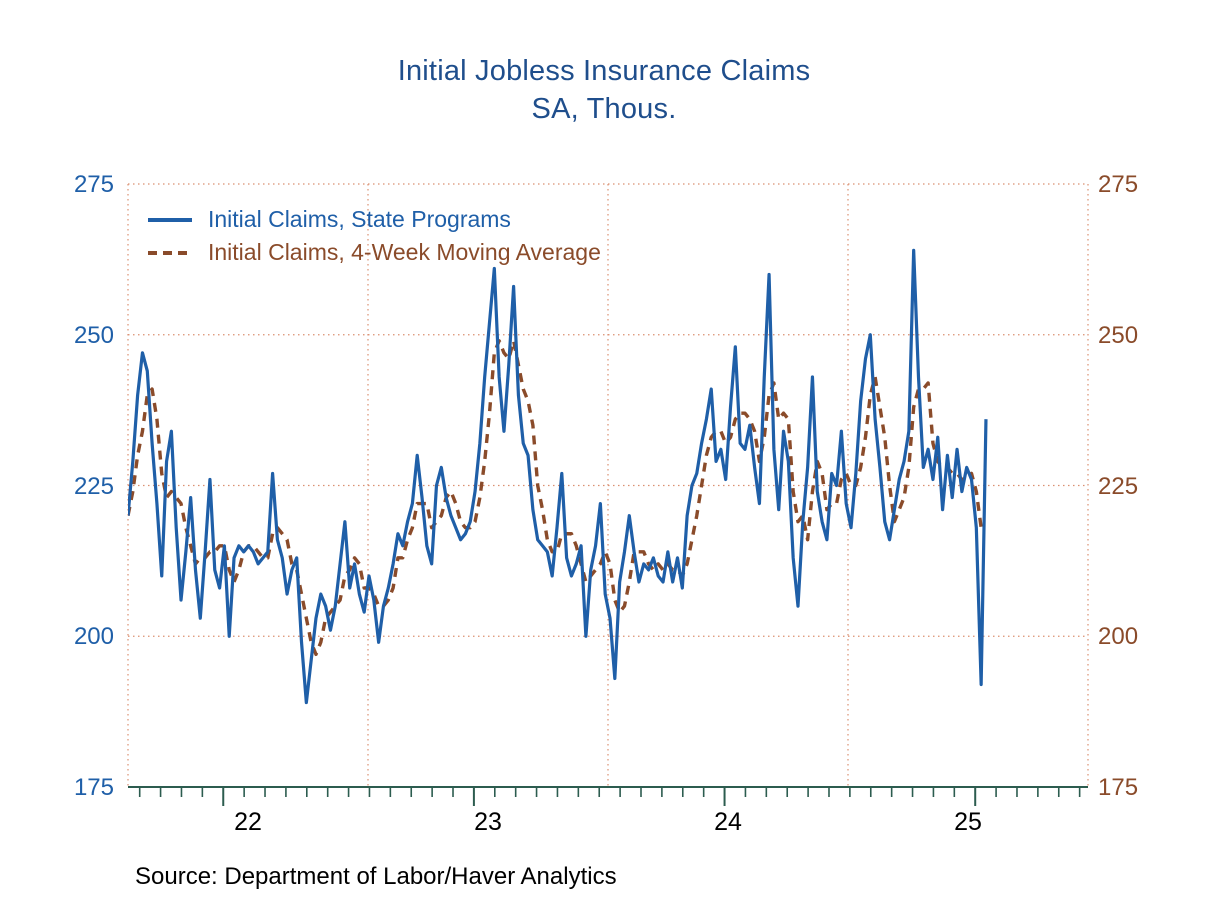 This screenshot has width=1208, height=906. Describe the element at coordinates (93, 486) in the screenshot. I see `y-axis-left-tick-225: 225` at that location.